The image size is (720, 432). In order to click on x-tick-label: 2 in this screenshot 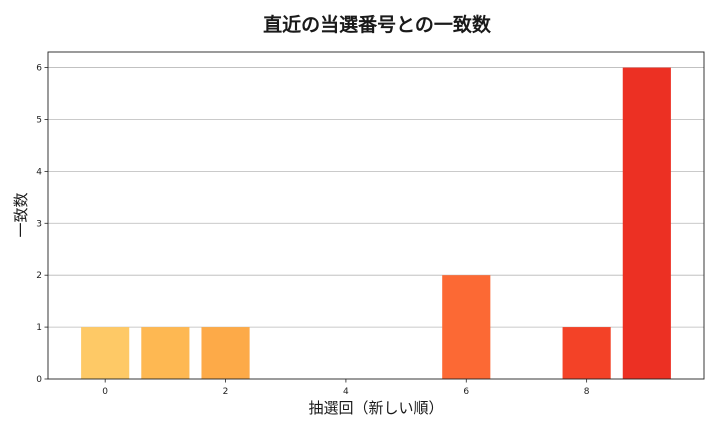, I will do `click(226, 392)`.